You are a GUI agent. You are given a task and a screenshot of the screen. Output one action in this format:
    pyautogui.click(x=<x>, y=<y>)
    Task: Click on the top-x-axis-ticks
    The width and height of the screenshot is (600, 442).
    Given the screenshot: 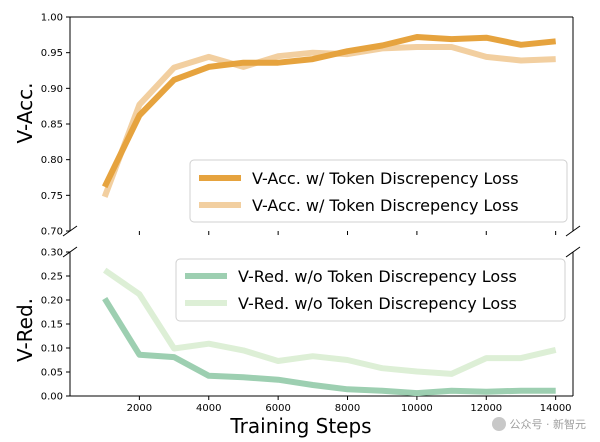 What is the action you would take?
    pyautogui.click(x=347, y=233)
    